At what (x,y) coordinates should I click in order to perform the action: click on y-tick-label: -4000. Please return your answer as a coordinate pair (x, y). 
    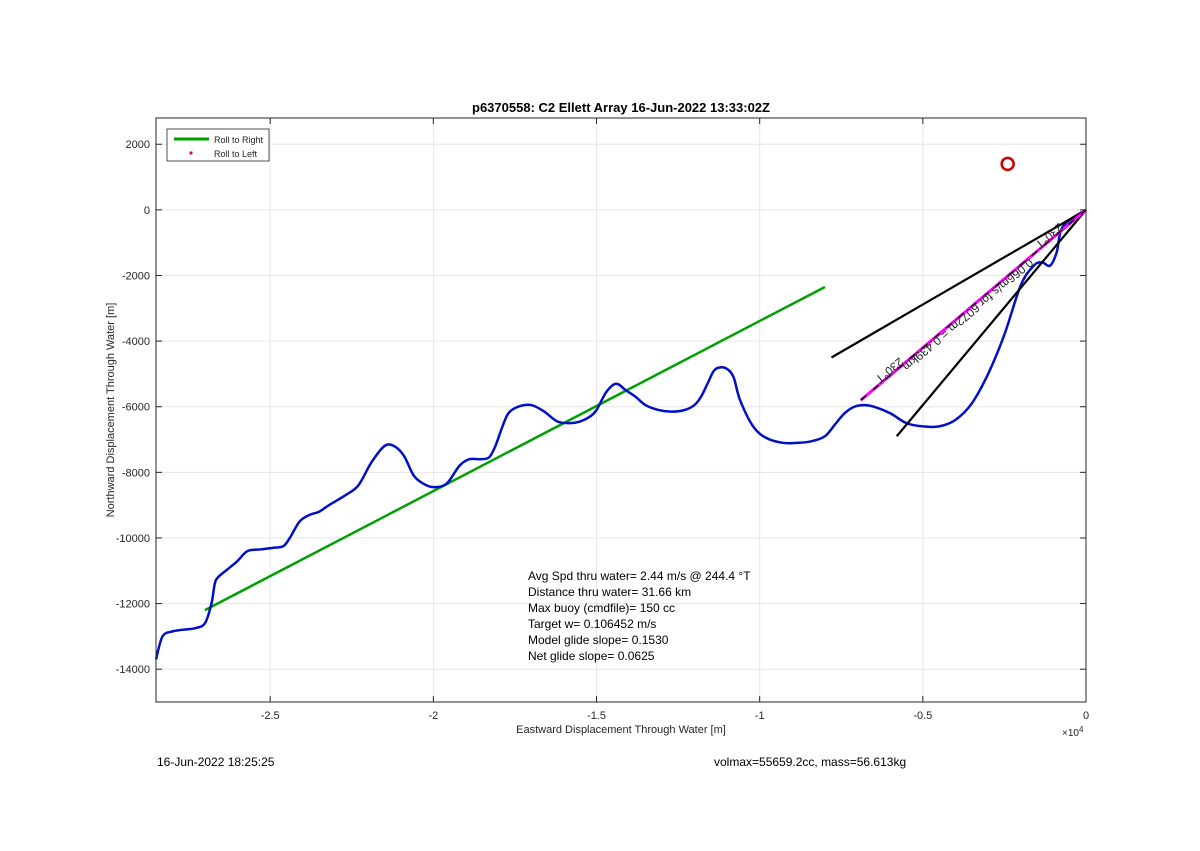
    Looking at the image, I should click on (136, 342).